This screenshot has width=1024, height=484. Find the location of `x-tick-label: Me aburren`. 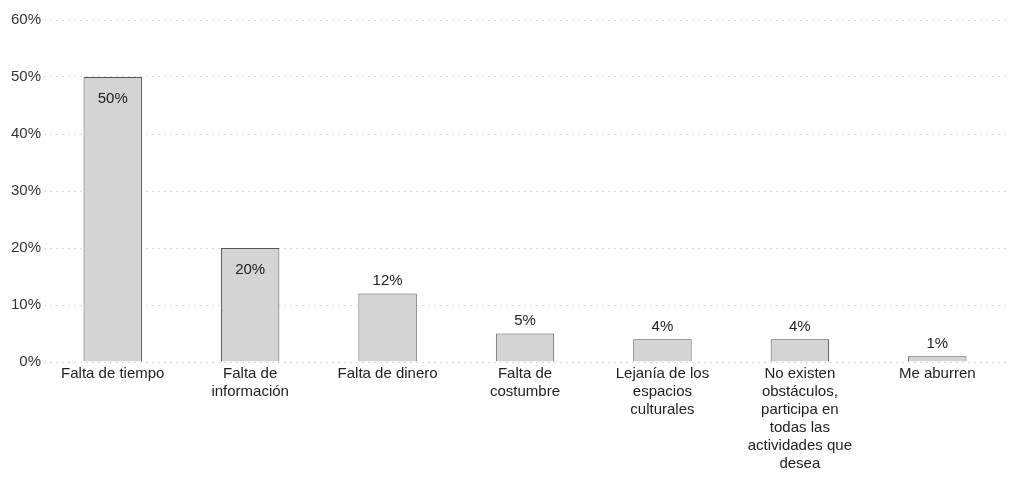

x-tick-label: Me aburren is located at coordinates (937, 373).